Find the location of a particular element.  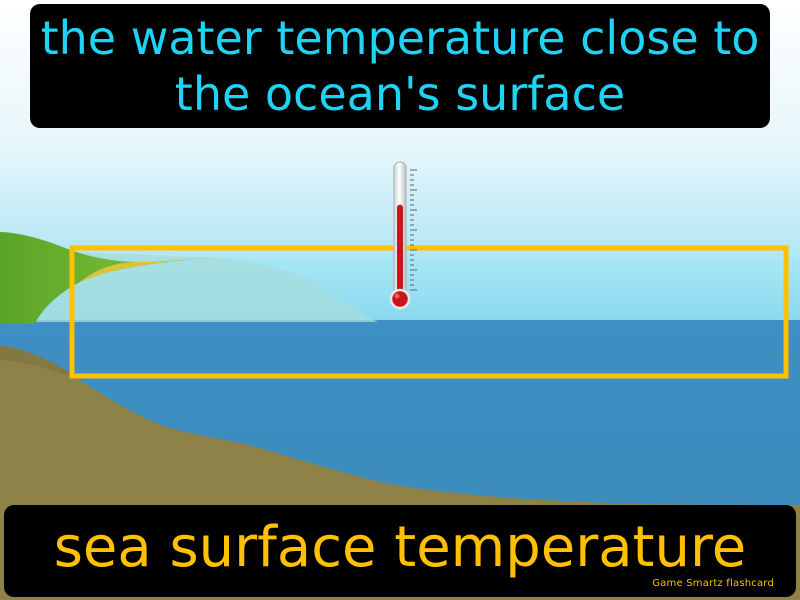

green-cliff is located at coordinates (112, 278).